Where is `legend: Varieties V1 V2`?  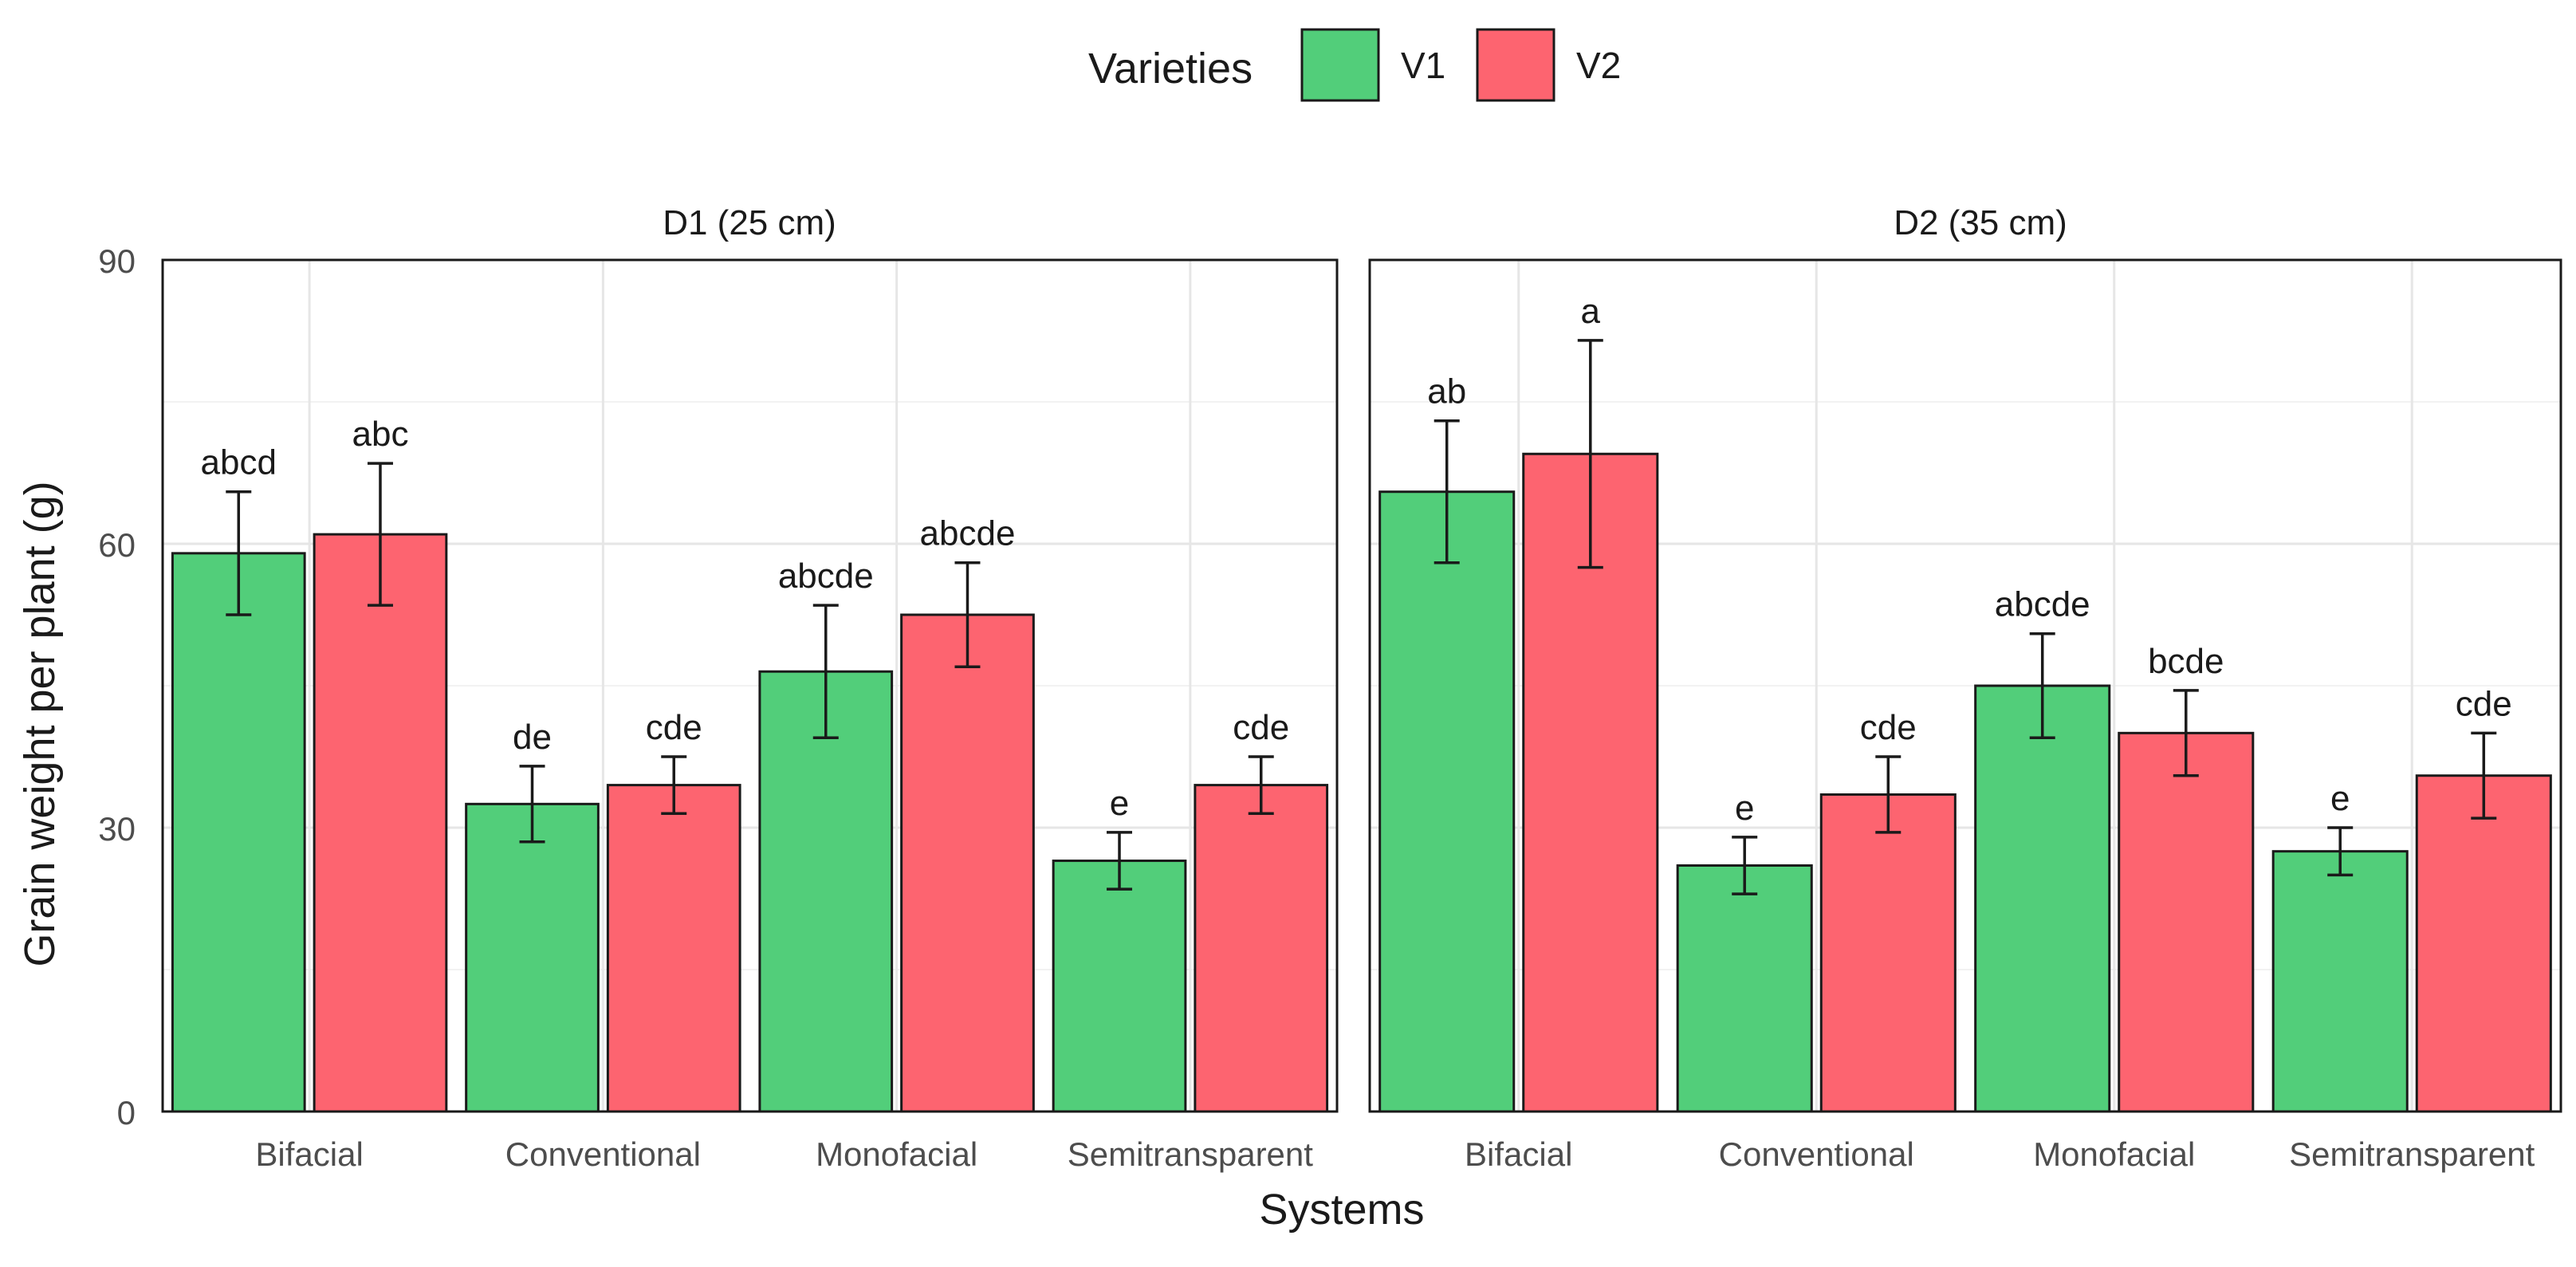 legend: Varieties V1 V2 is located at coordinates (1355, 65).